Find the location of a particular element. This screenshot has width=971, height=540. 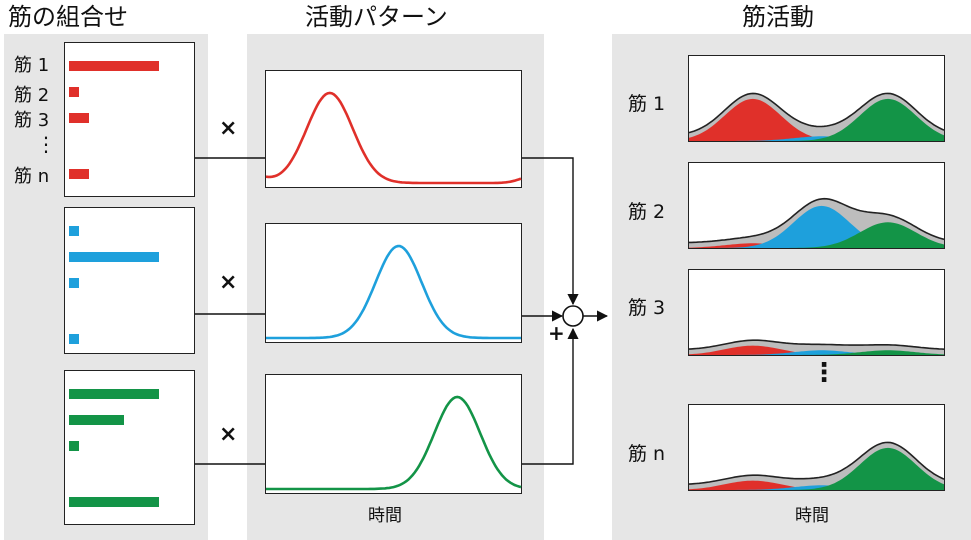

sum-sign: + is located at coordinates (556, 333).